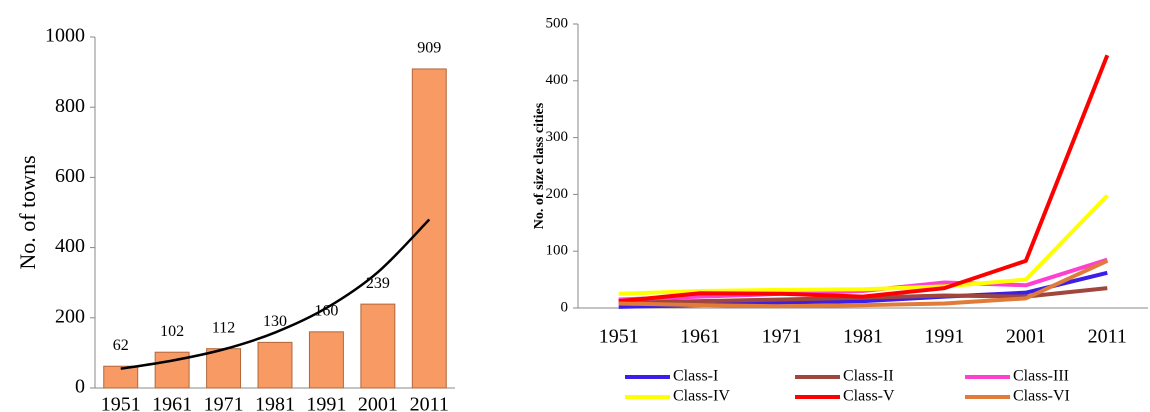 The image size is (1150, 412). What do you see at coordinates (1041, 376) in the screenshot?
I see `legend-label: Class-III` at bounding box center [1041, 376].